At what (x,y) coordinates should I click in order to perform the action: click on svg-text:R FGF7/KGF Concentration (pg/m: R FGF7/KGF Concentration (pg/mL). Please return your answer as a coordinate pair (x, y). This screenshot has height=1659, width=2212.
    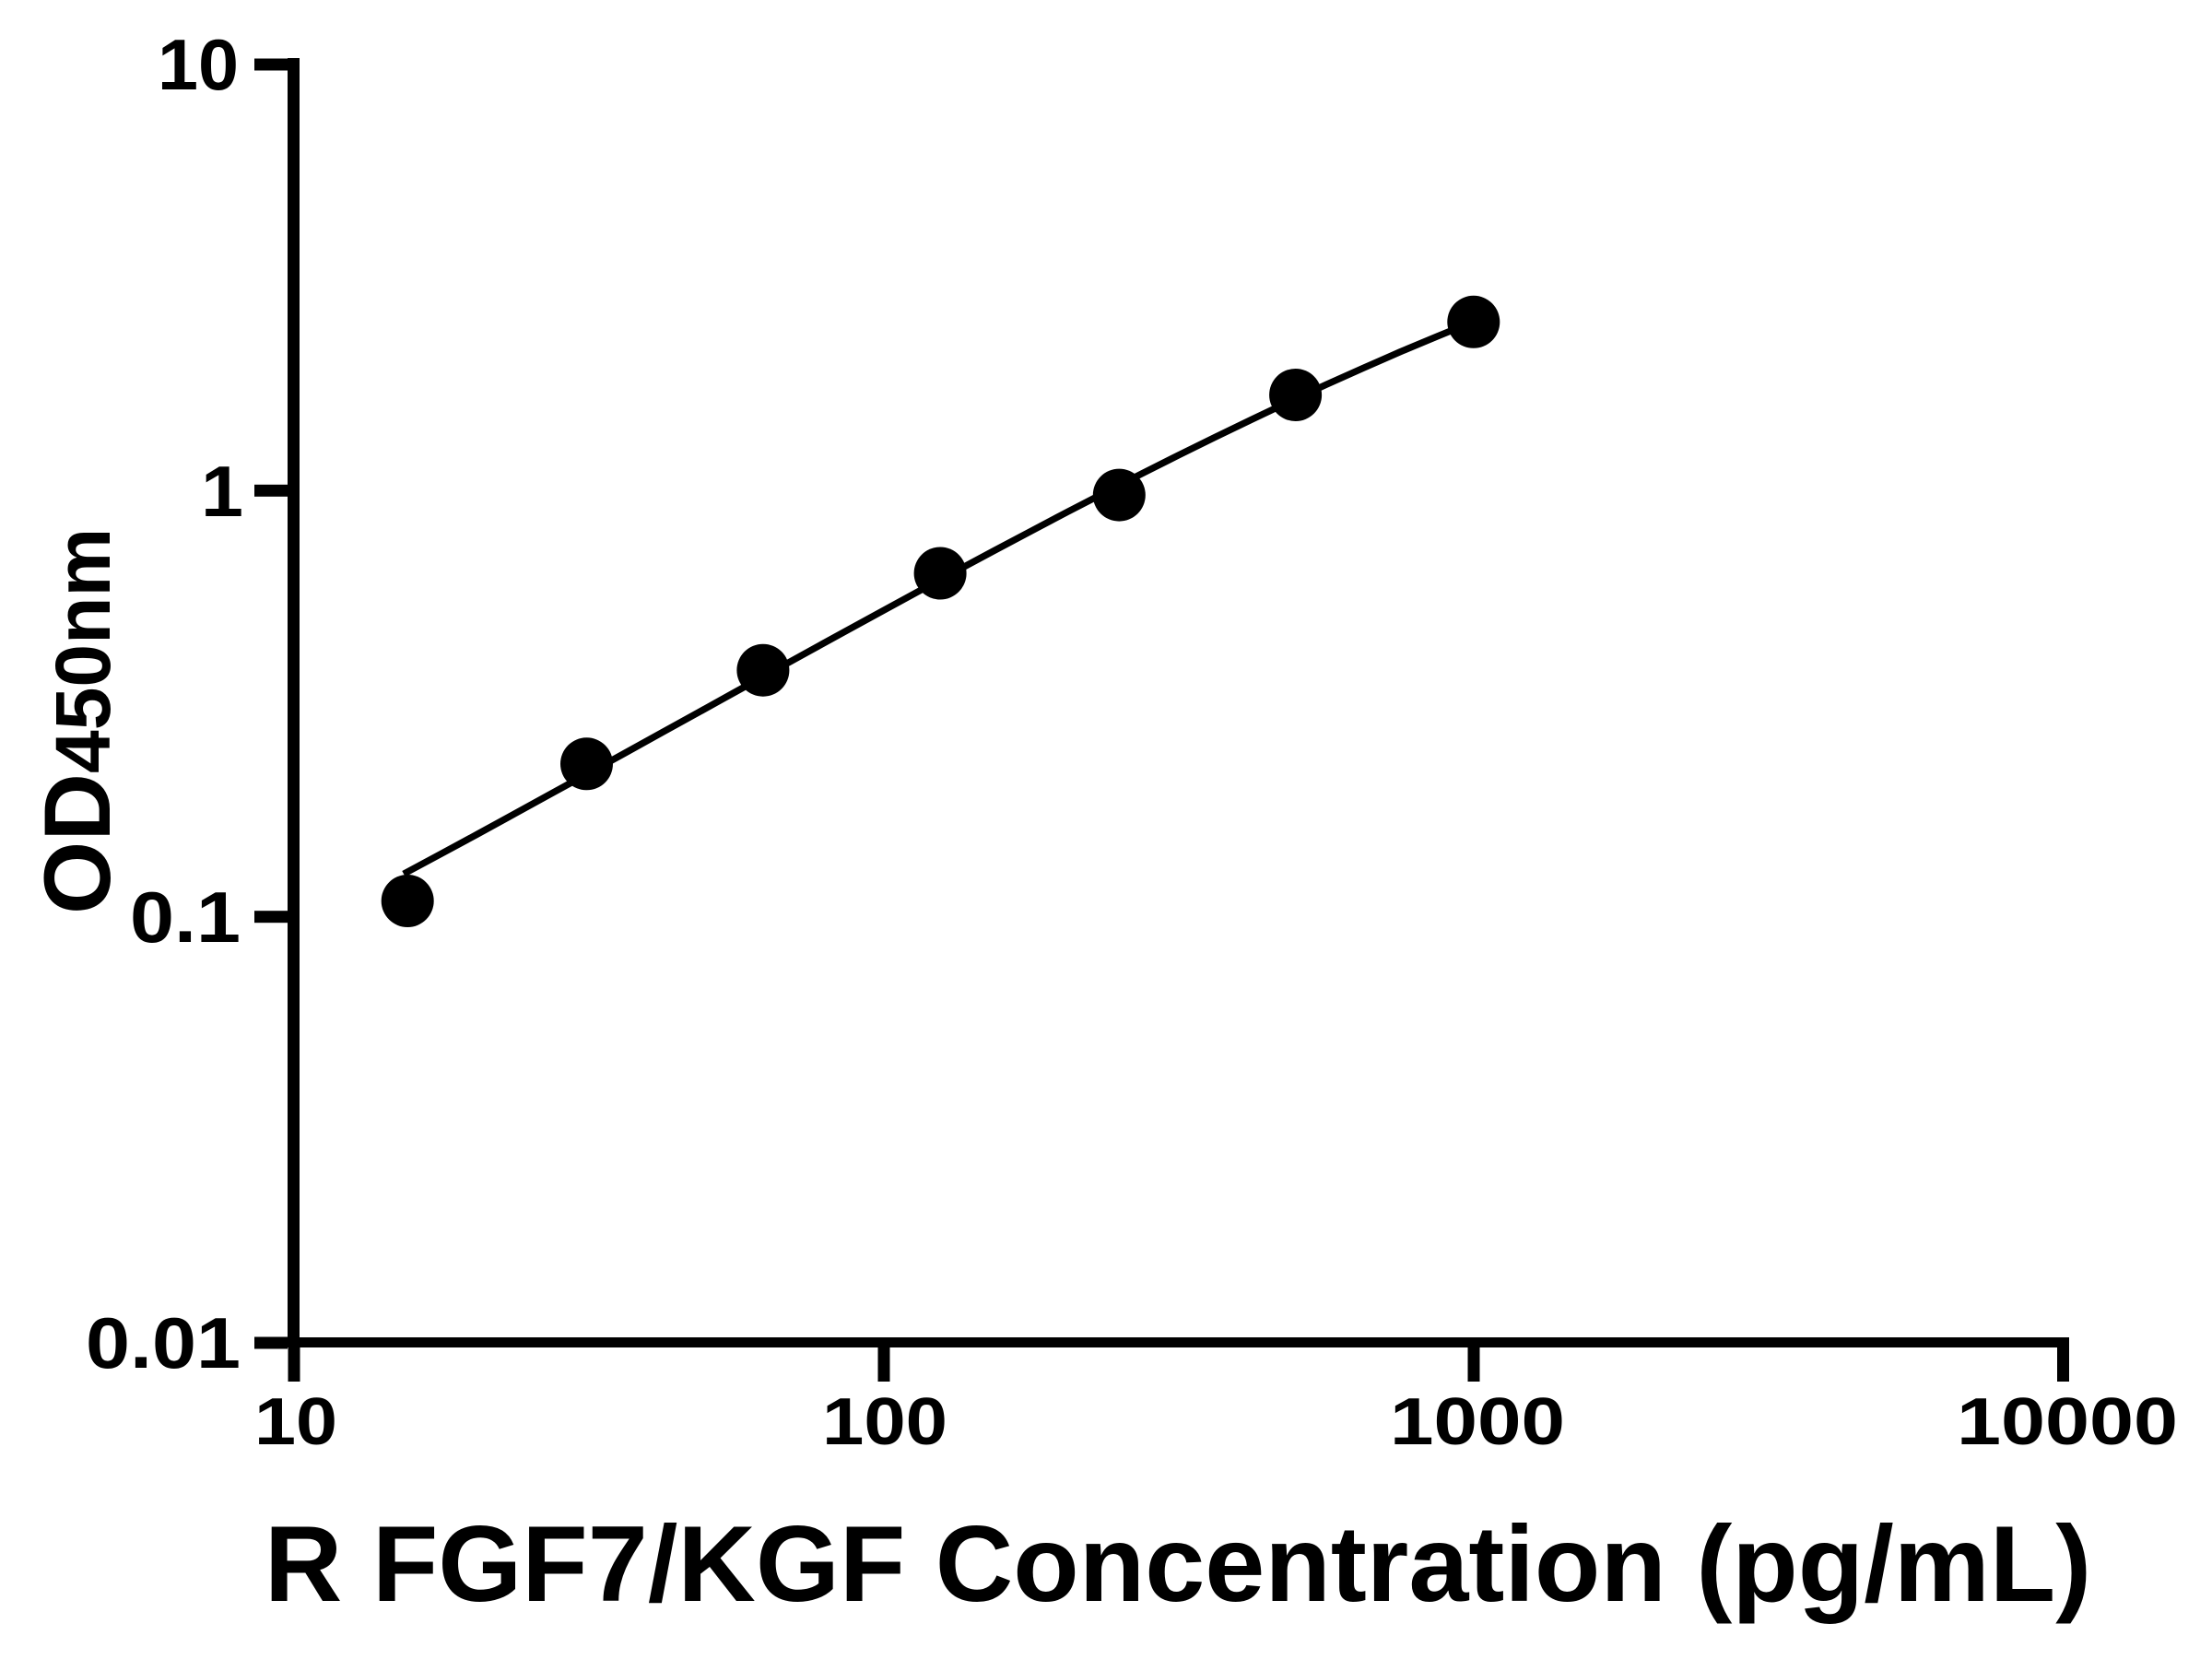
    Looking at the image, I should click on (1178, 1563).